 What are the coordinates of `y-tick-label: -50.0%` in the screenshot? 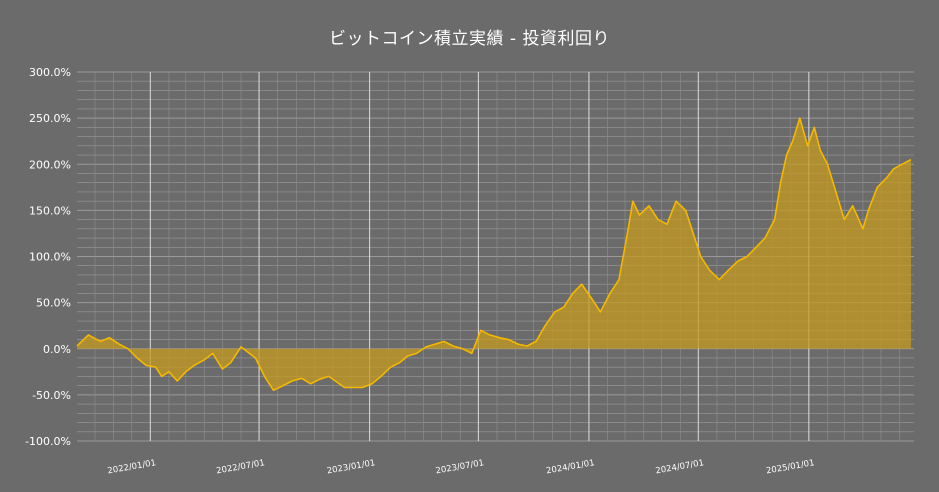 It's located at (51, 395).